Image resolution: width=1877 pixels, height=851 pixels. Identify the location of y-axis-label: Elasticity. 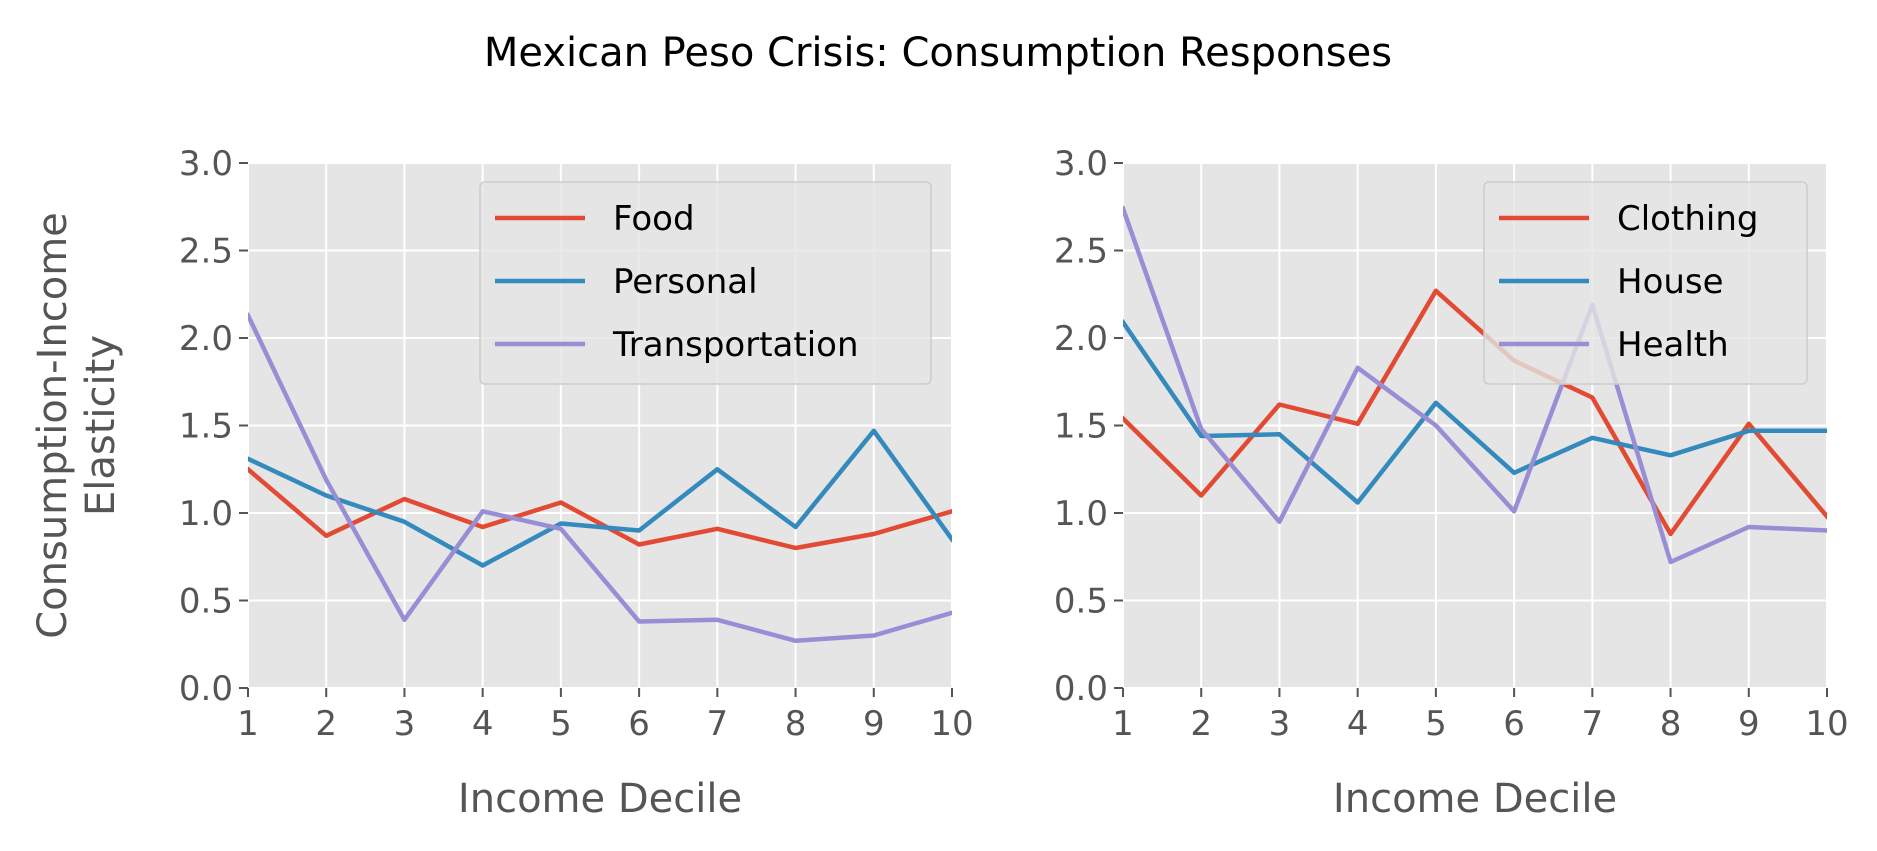
(101, 425).